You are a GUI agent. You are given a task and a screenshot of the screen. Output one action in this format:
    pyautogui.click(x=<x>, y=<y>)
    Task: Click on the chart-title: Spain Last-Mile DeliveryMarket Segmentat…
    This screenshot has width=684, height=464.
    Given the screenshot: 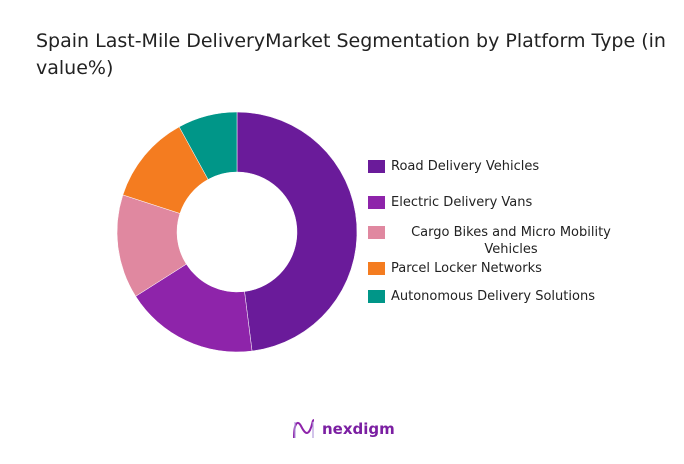 What is the action you would take?
    pyautogui.click(x=351, y=54)
    